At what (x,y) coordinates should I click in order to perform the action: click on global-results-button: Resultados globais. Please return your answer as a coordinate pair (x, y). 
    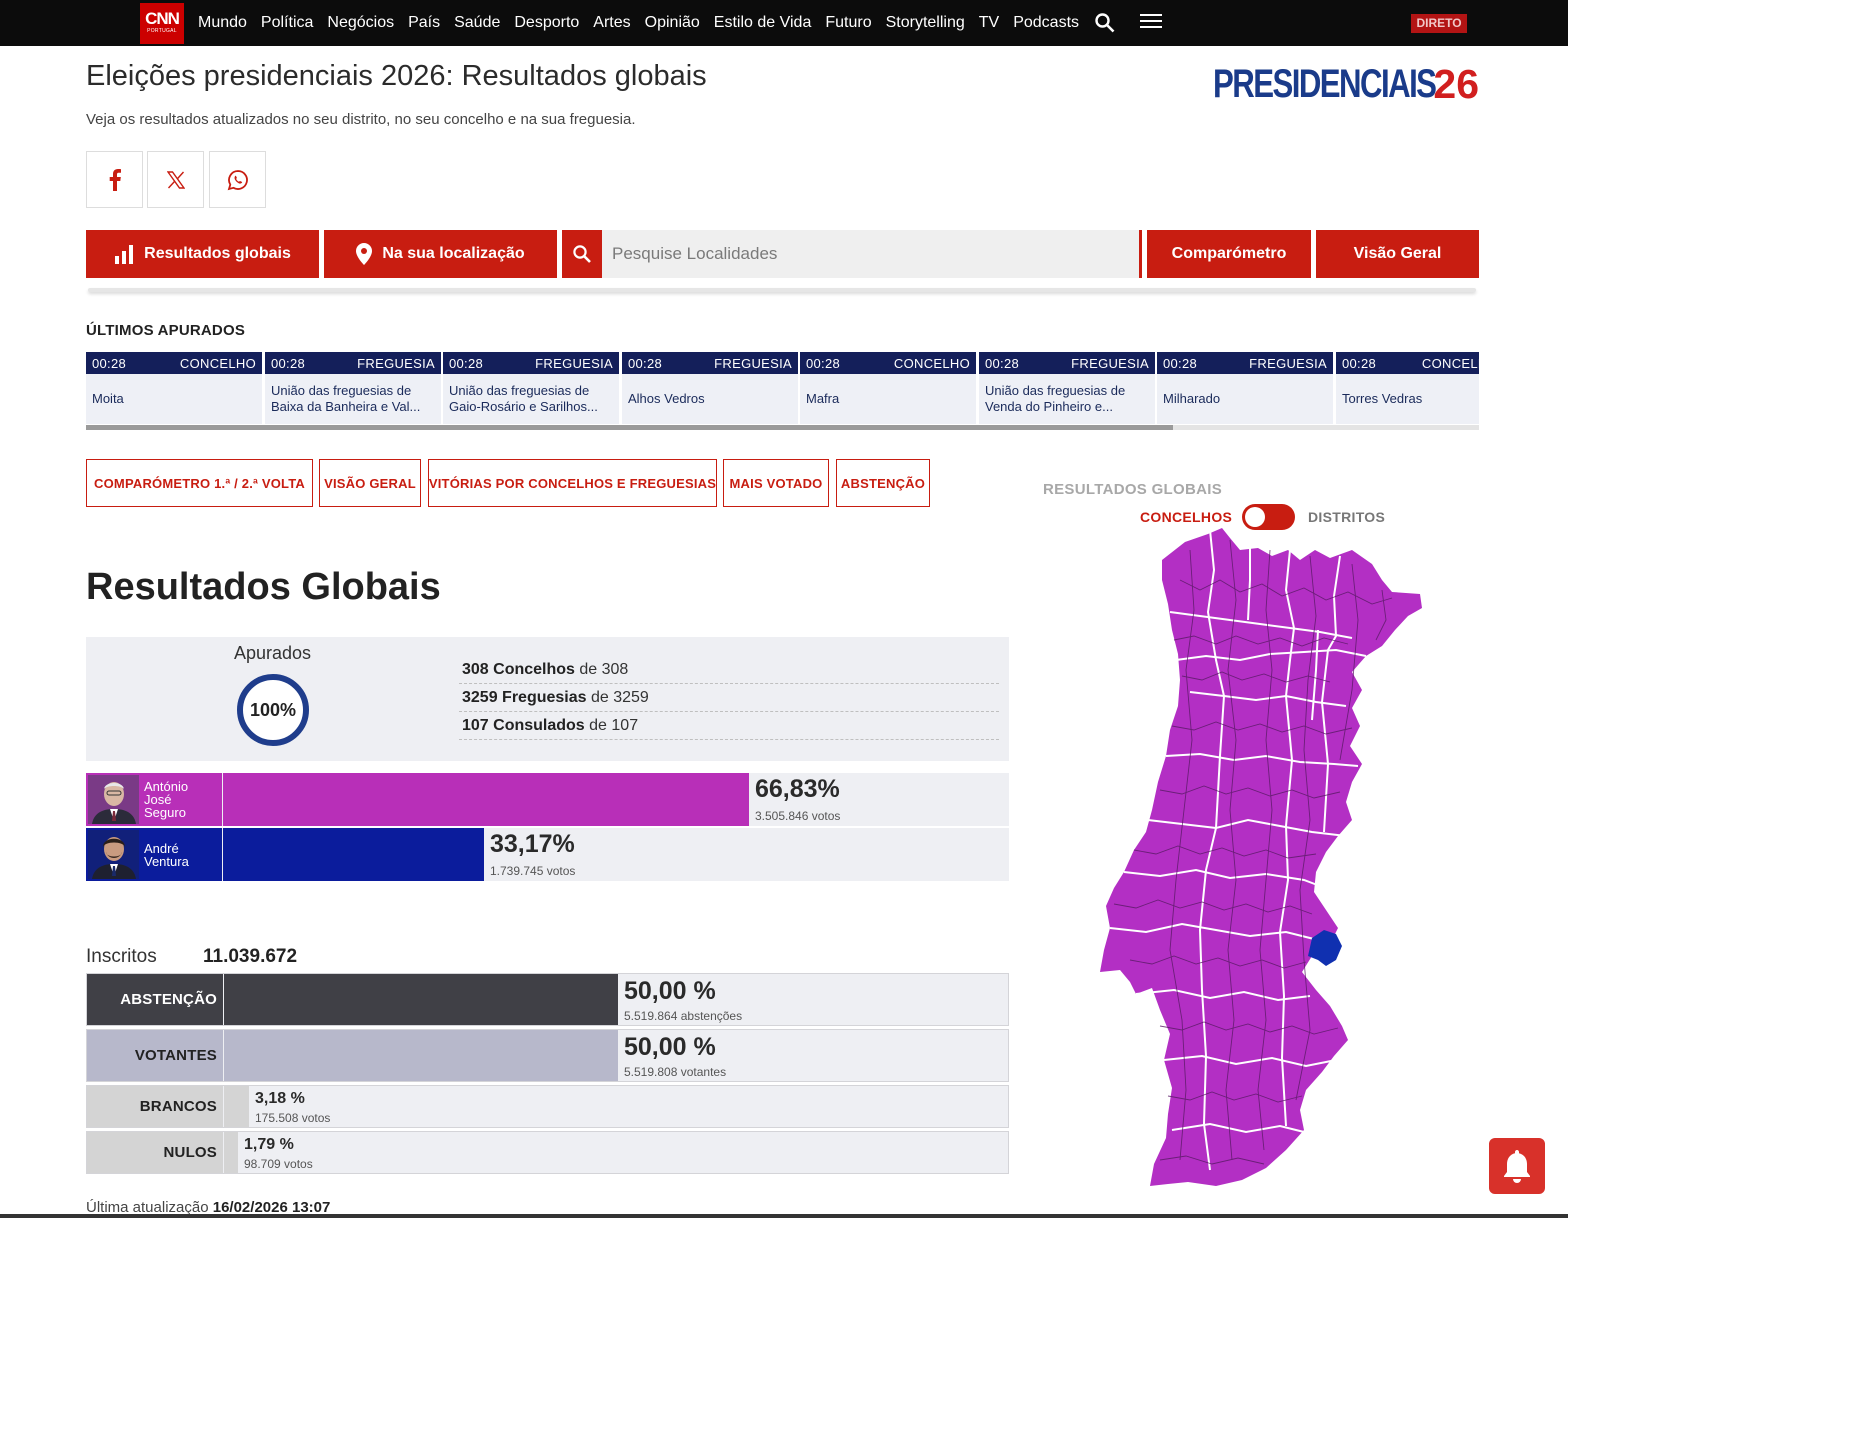
    Looking at the image, I should click on (202, 254).